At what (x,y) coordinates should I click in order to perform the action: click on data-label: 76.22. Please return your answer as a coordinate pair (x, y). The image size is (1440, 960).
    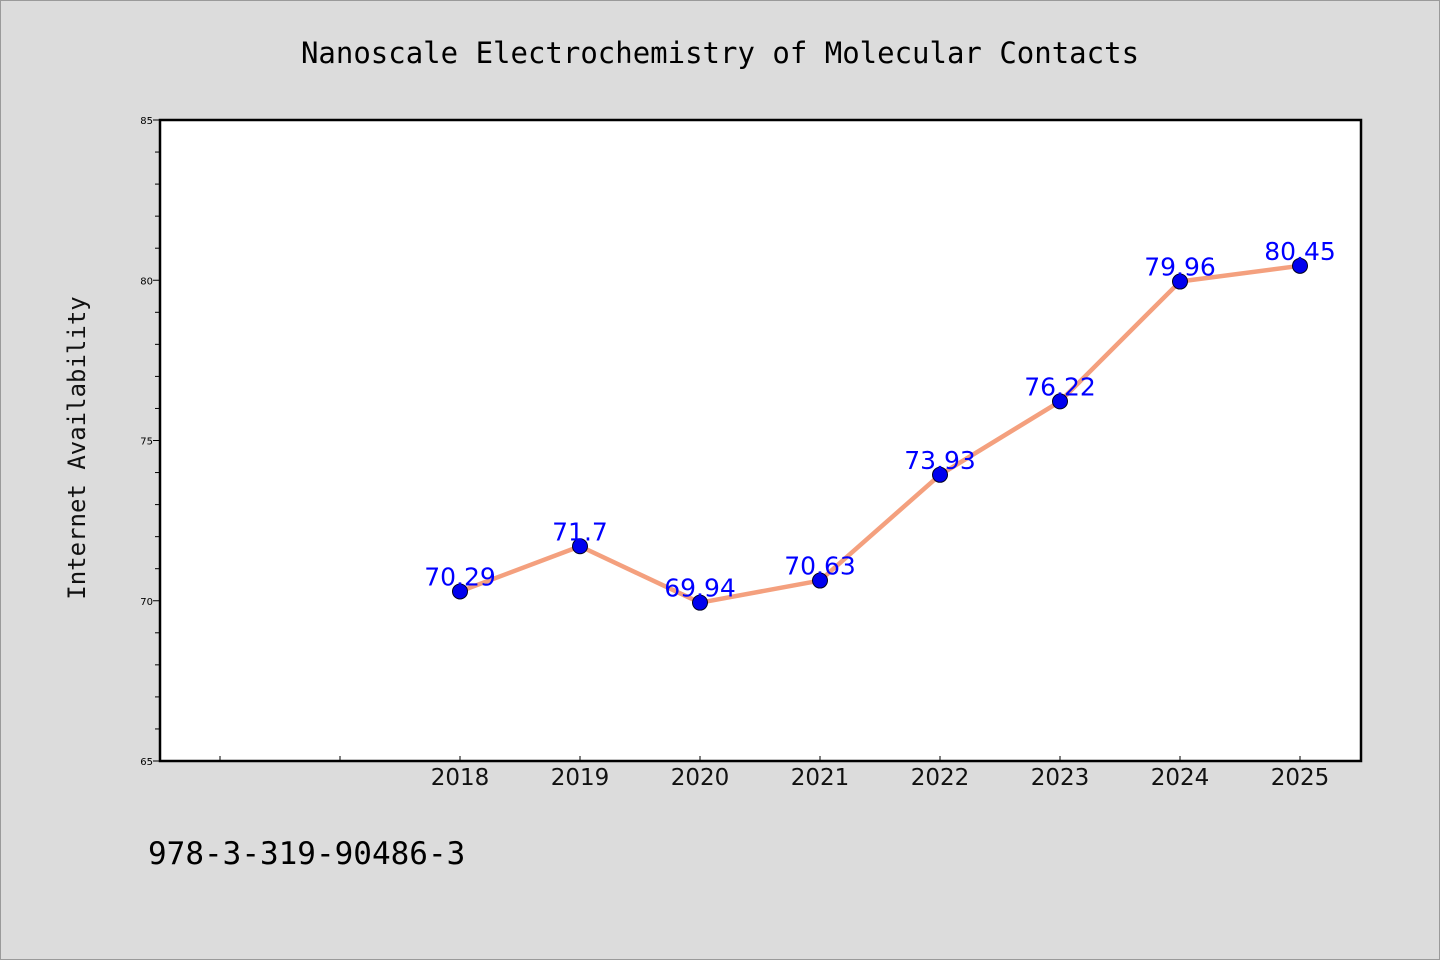
    Looking at the image, I should click on (1060, 386).